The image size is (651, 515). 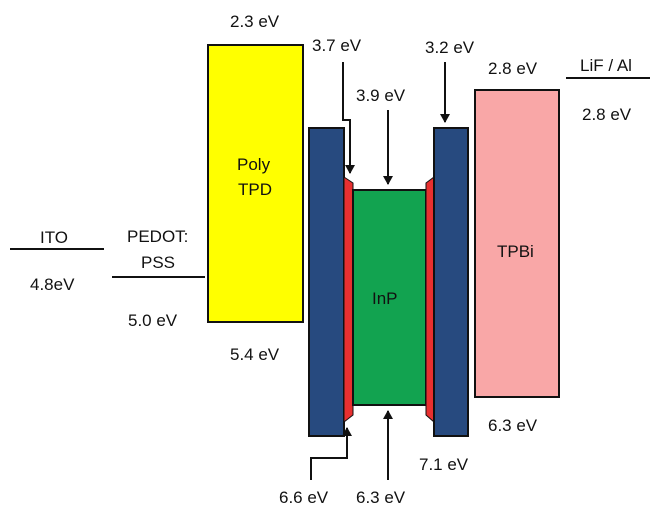 I want to click on tpbi-homo-label: 6.3 eV, so click(x=513, y=425).